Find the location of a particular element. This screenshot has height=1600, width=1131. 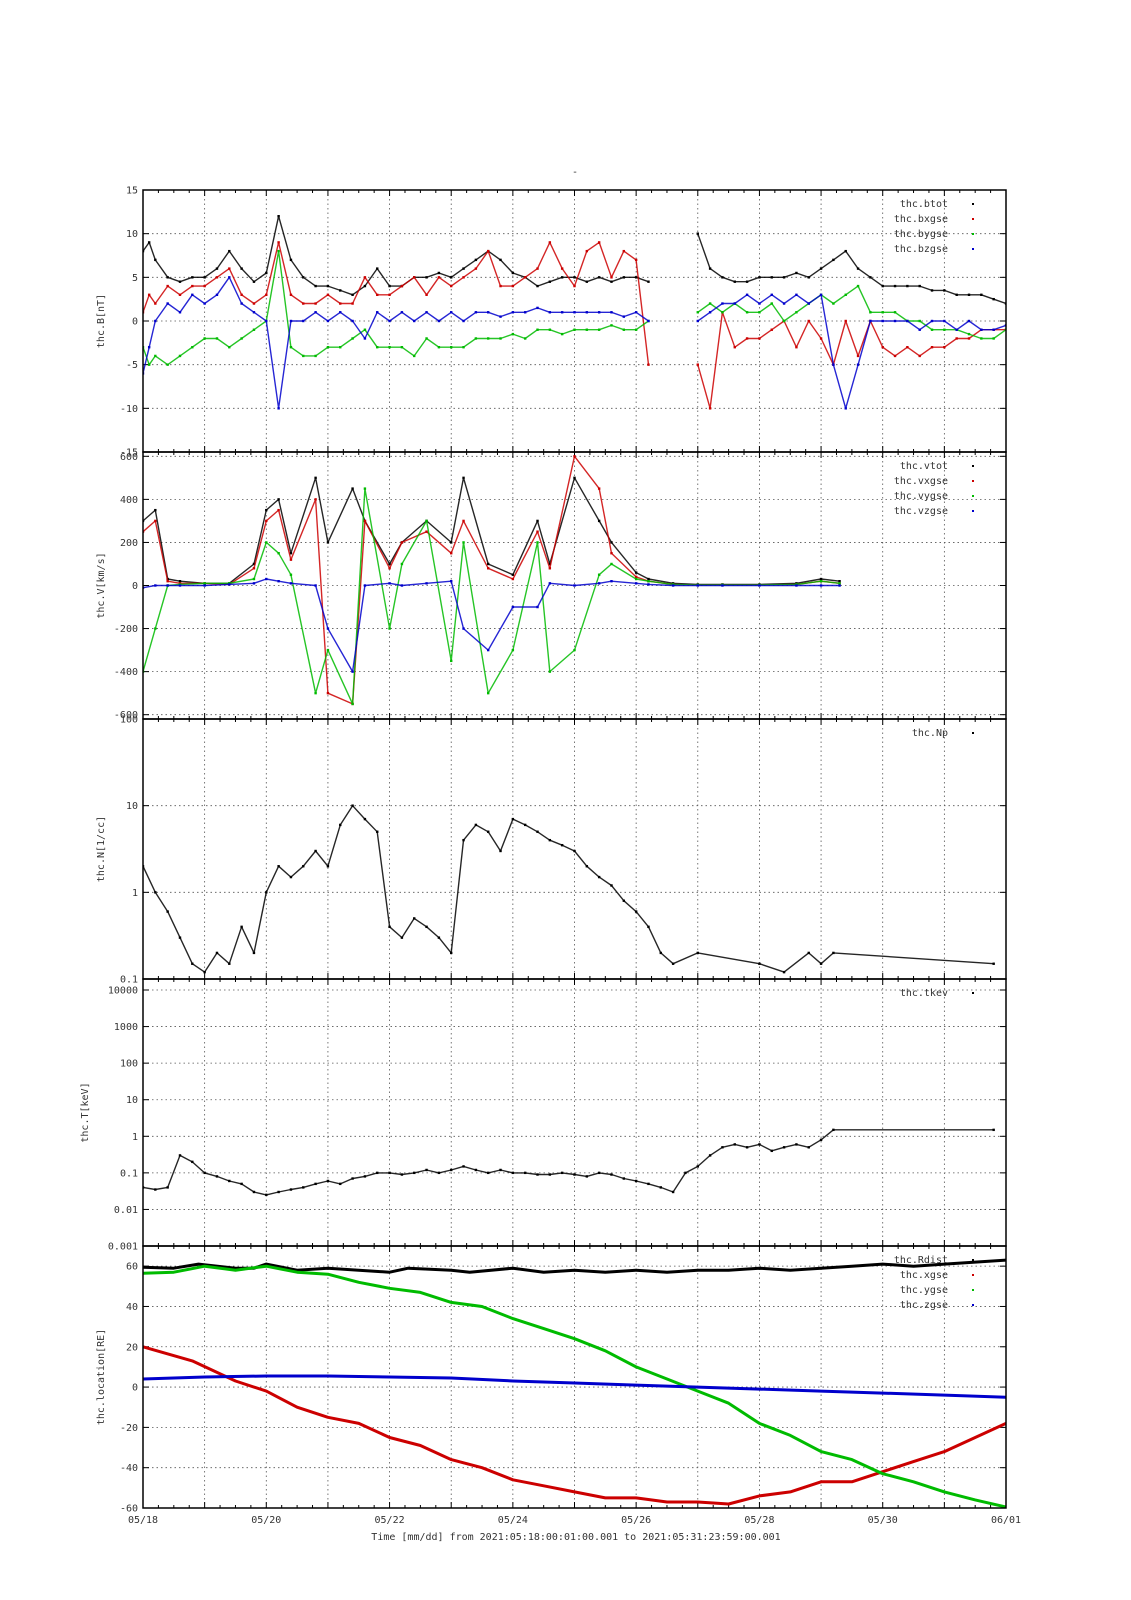

x-tick-label: 05/30 is located at coordinates (883, 1520).